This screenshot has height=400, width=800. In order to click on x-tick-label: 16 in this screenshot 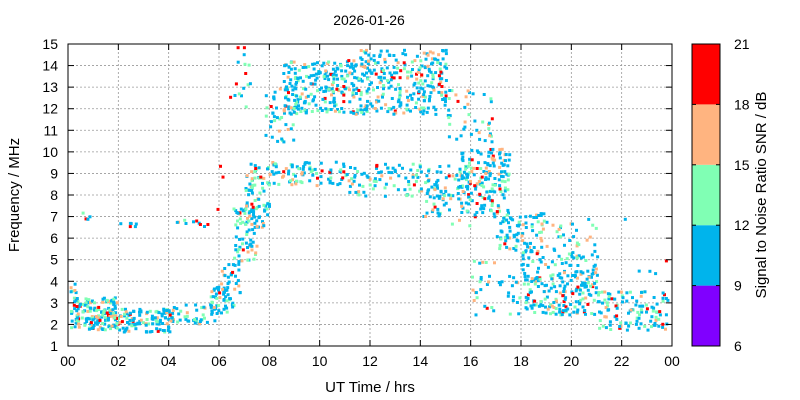, I will do `click(471, 361)`.